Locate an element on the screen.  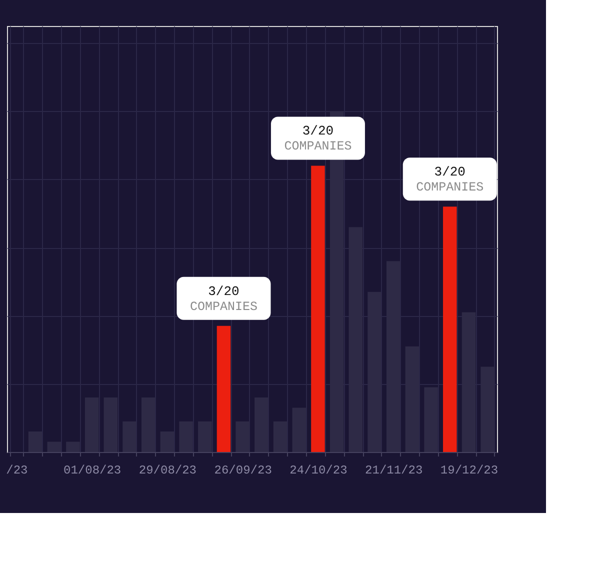
x-tick-label: 29/08/23 is located at coordinates (167, 471).